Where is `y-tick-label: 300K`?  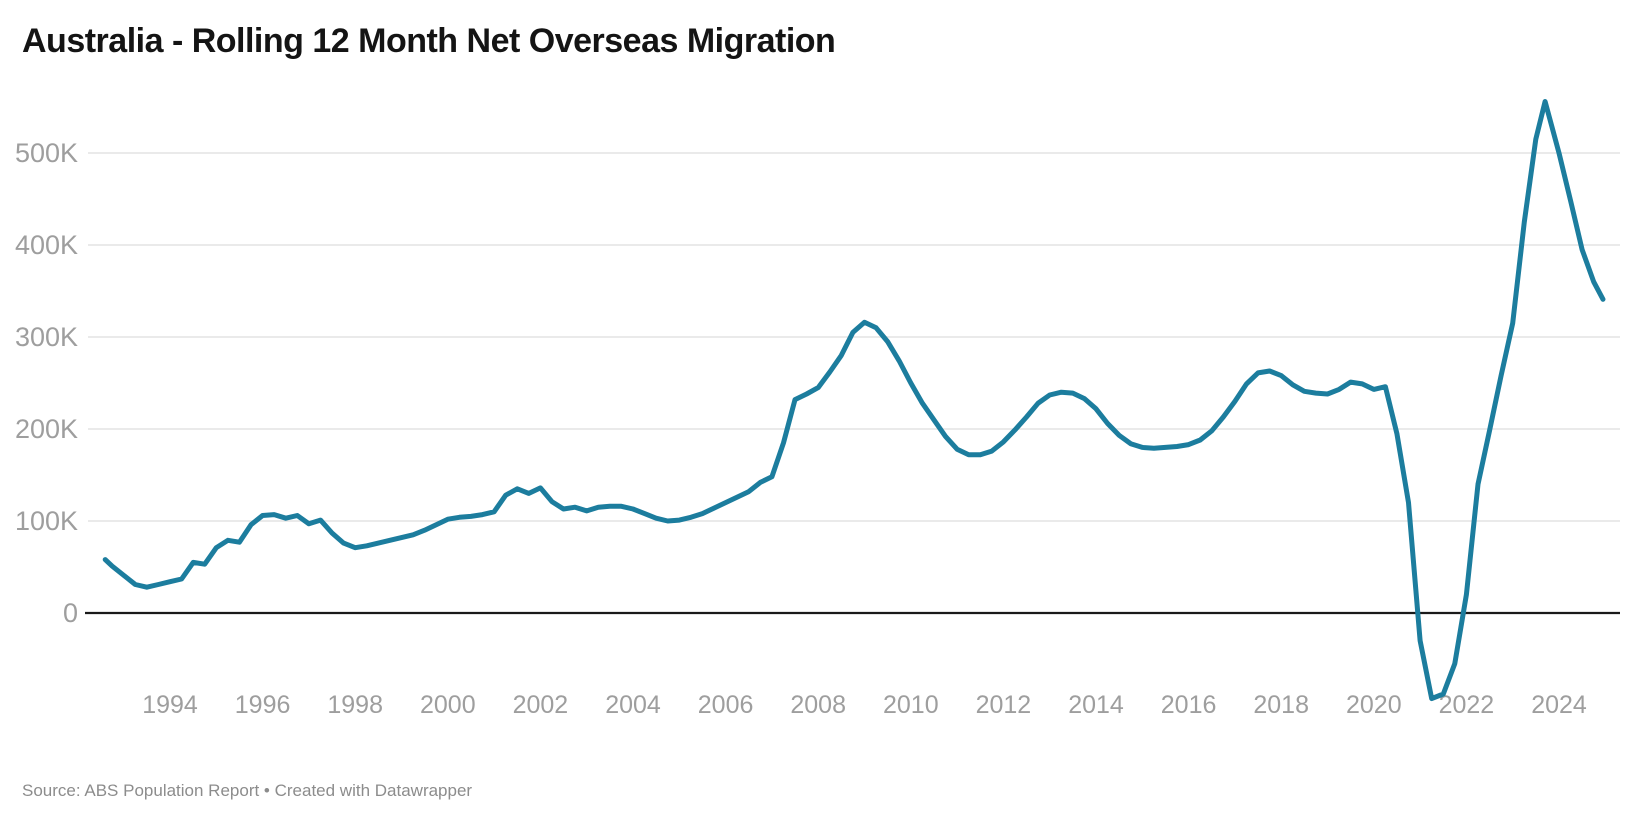 y-tick-label: 300K is located at coordinates (46, 337).